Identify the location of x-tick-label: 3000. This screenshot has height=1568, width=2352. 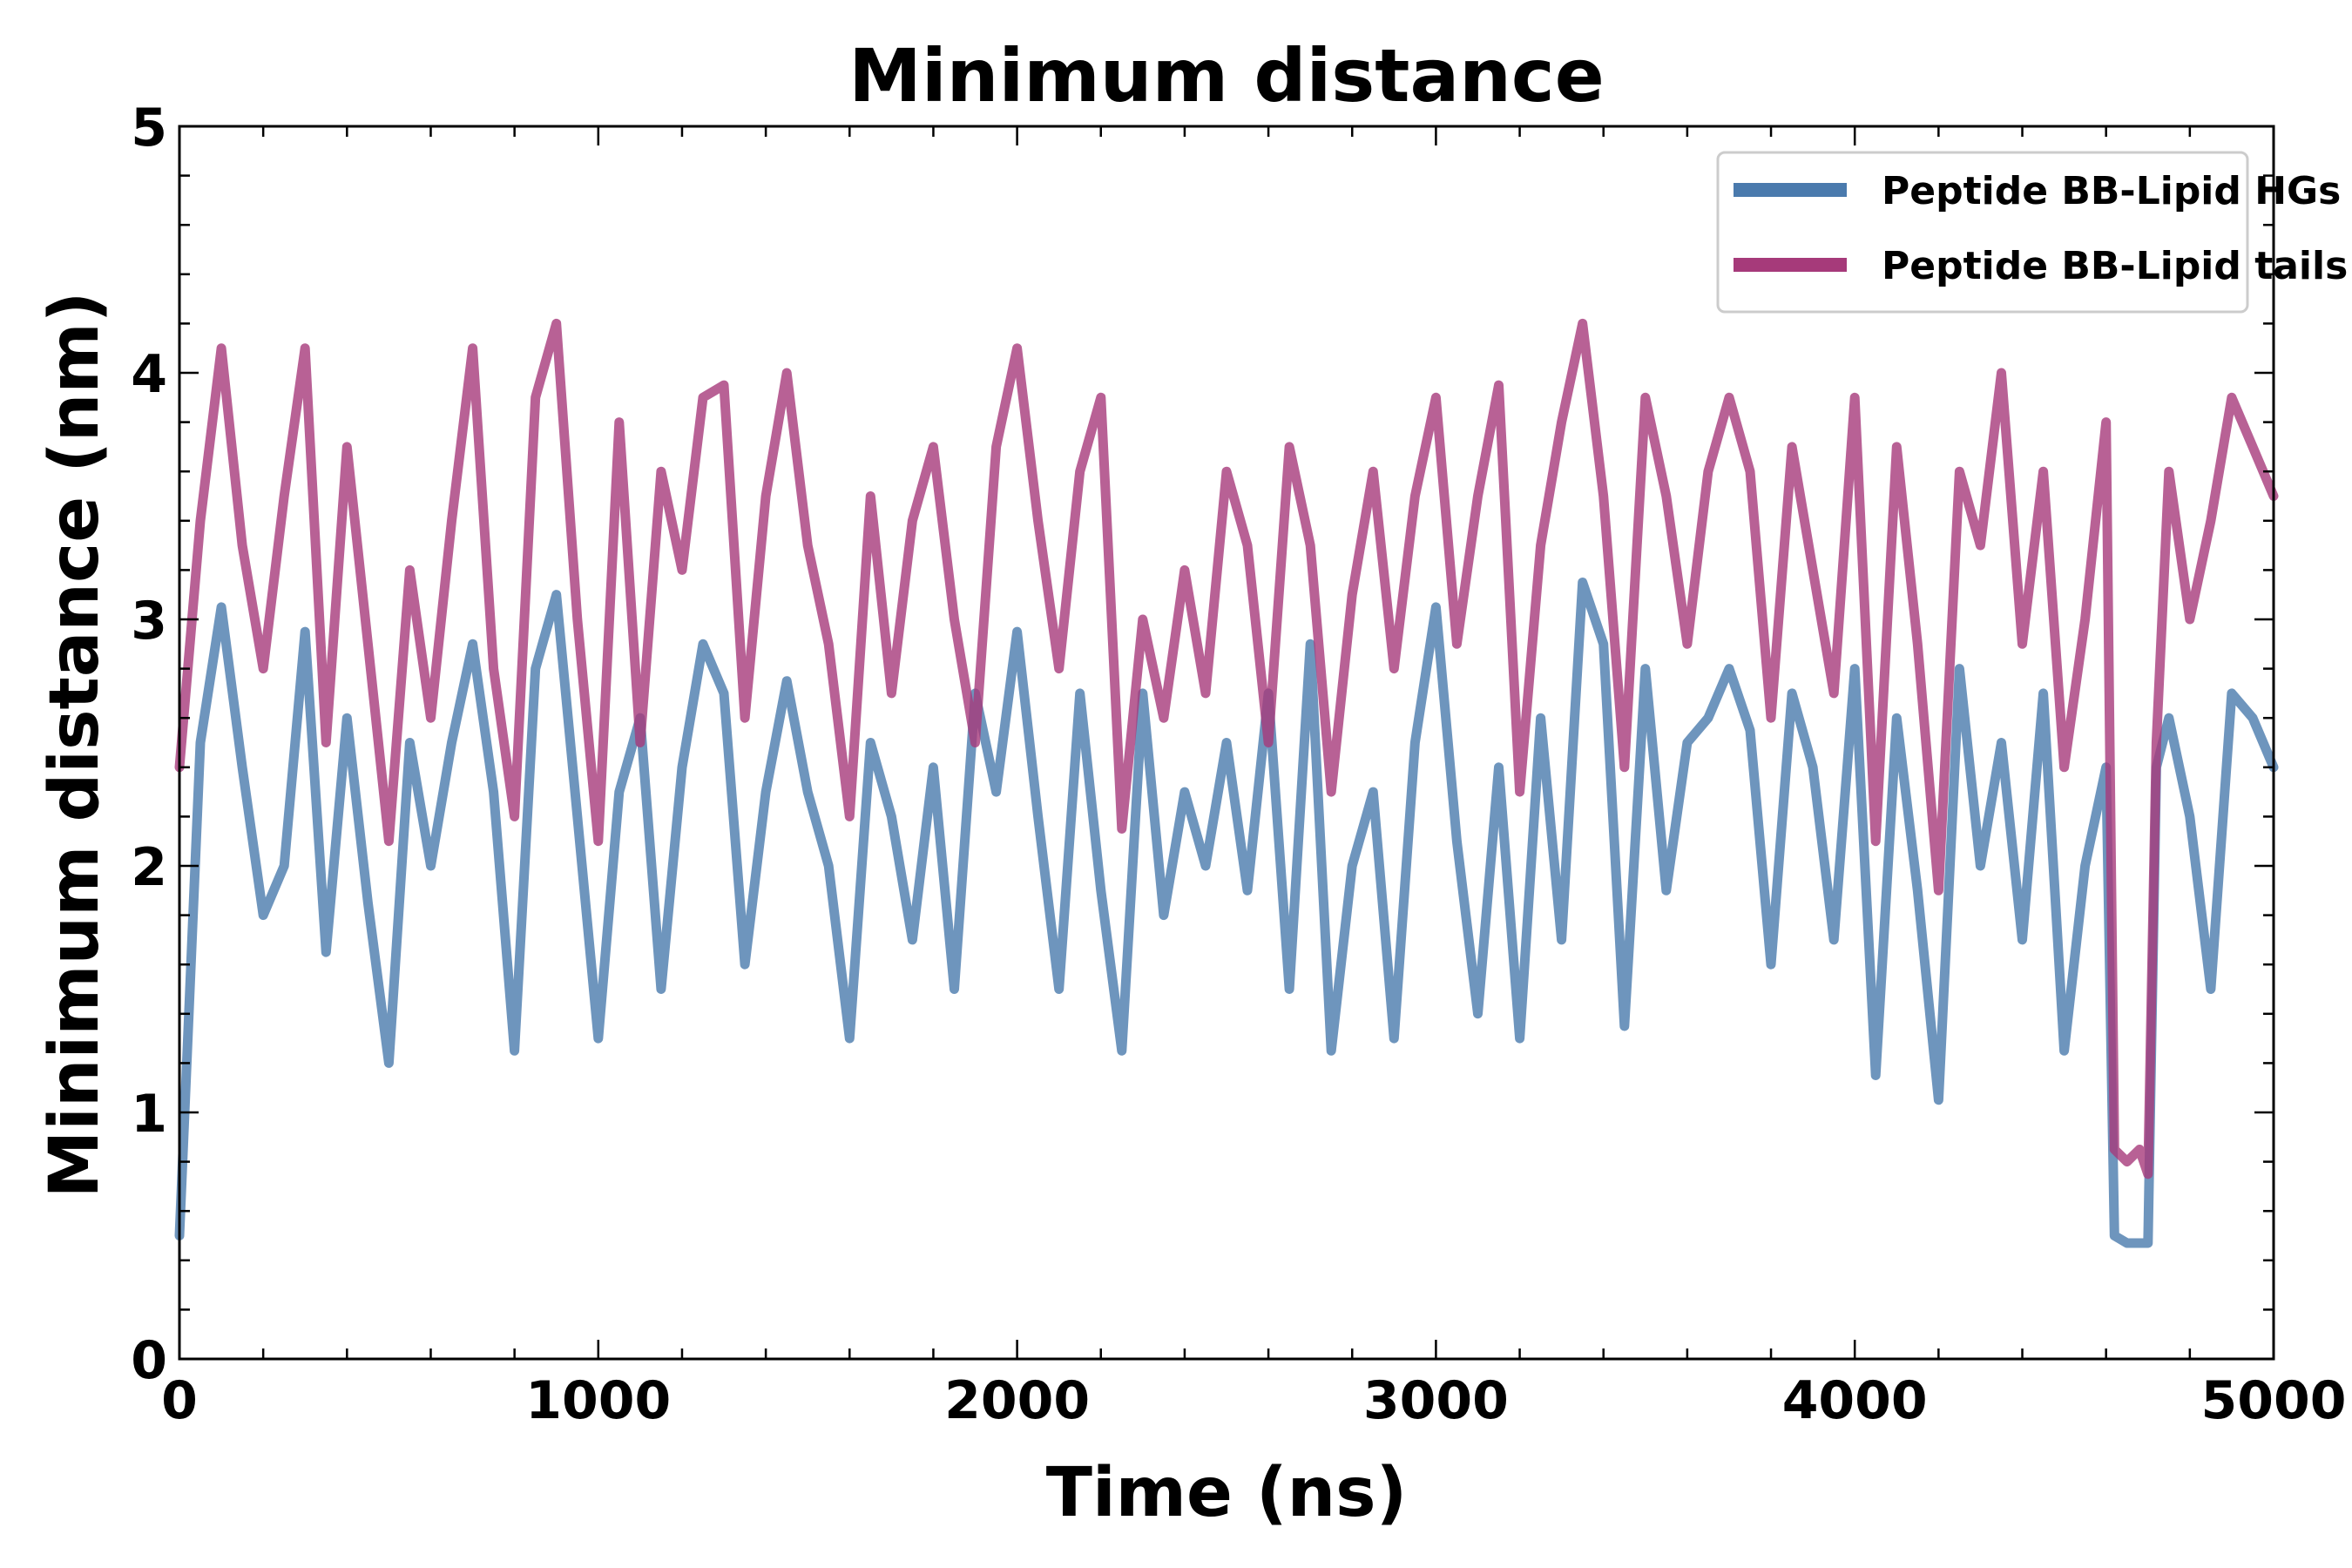
(1436, 1400).